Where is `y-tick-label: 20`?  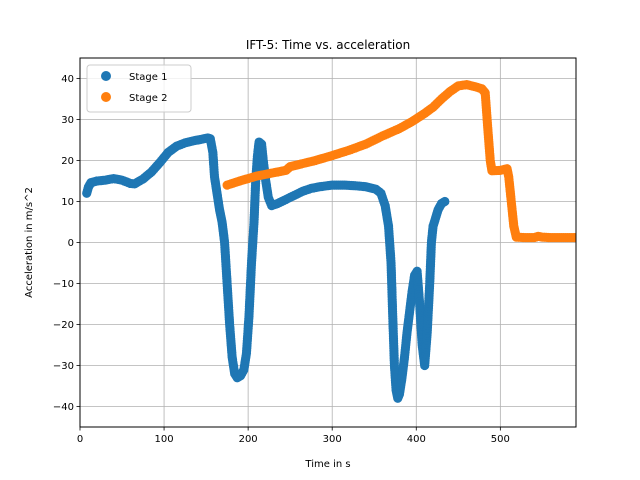
y-tick-label: 20 is located at coordinates (67, 161).